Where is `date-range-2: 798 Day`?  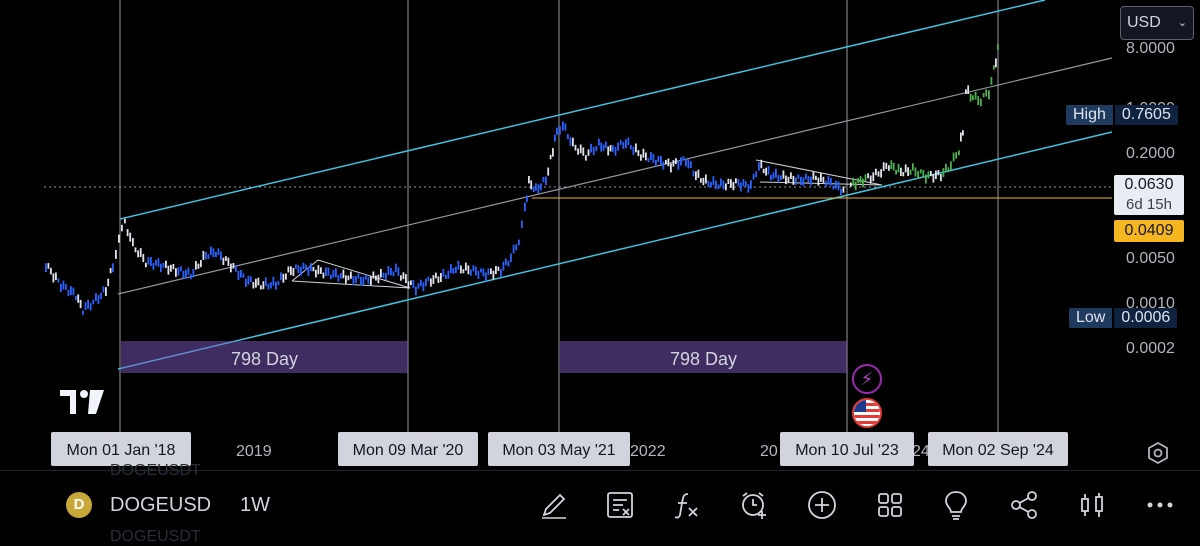 date-range-2: 798 Day is located at coordinates (703, 357).